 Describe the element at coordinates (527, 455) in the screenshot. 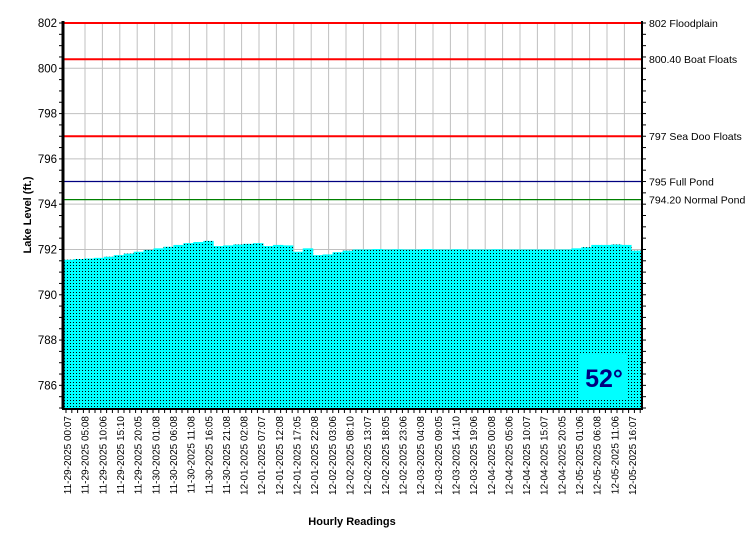

I see `x-tick-label: 12-04-2025 10:07` at that location.